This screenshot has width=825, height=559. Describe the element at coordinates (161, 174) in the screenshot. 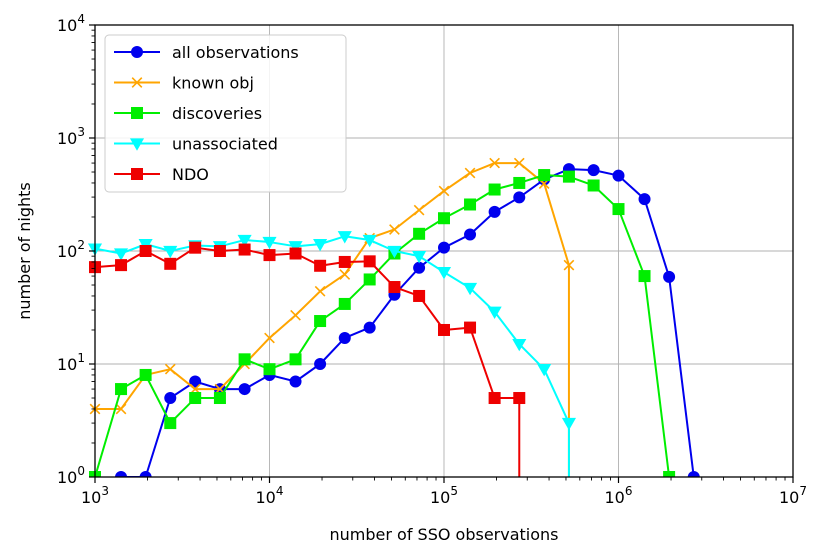

I see `legend-item: NDO` at that location.